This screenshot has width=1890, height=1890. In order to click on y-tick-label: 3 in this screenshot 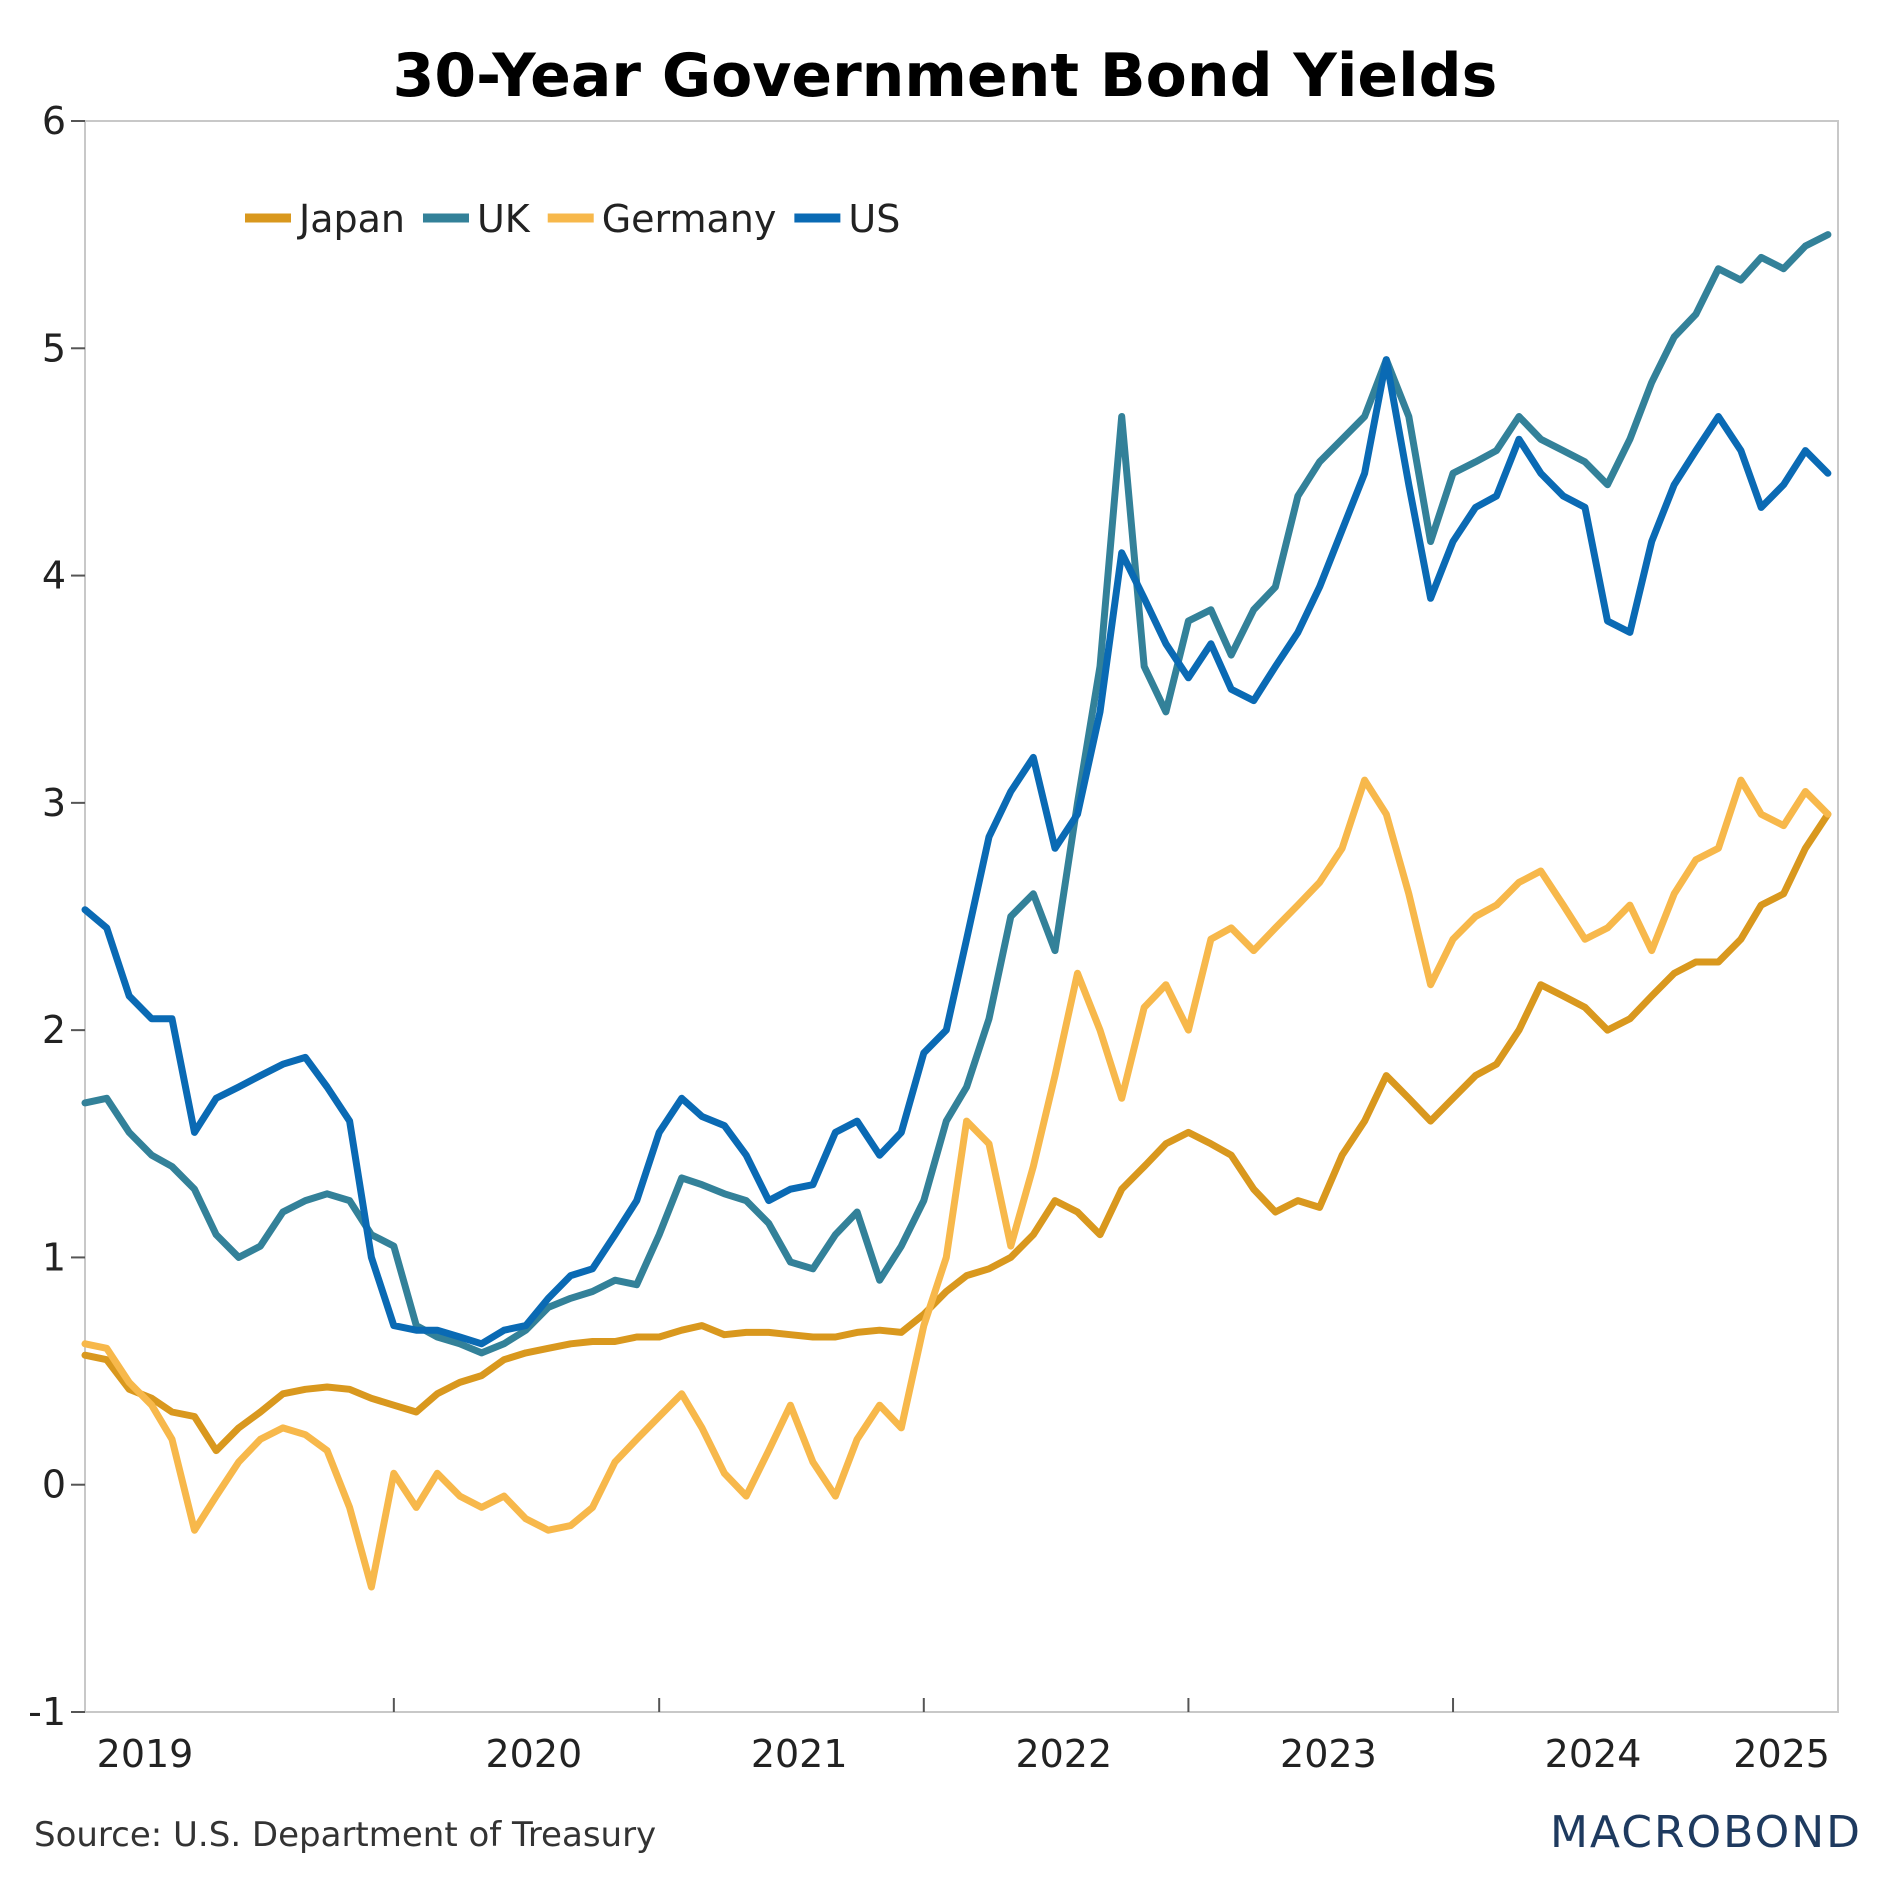, I will do `click(54, 803)`.